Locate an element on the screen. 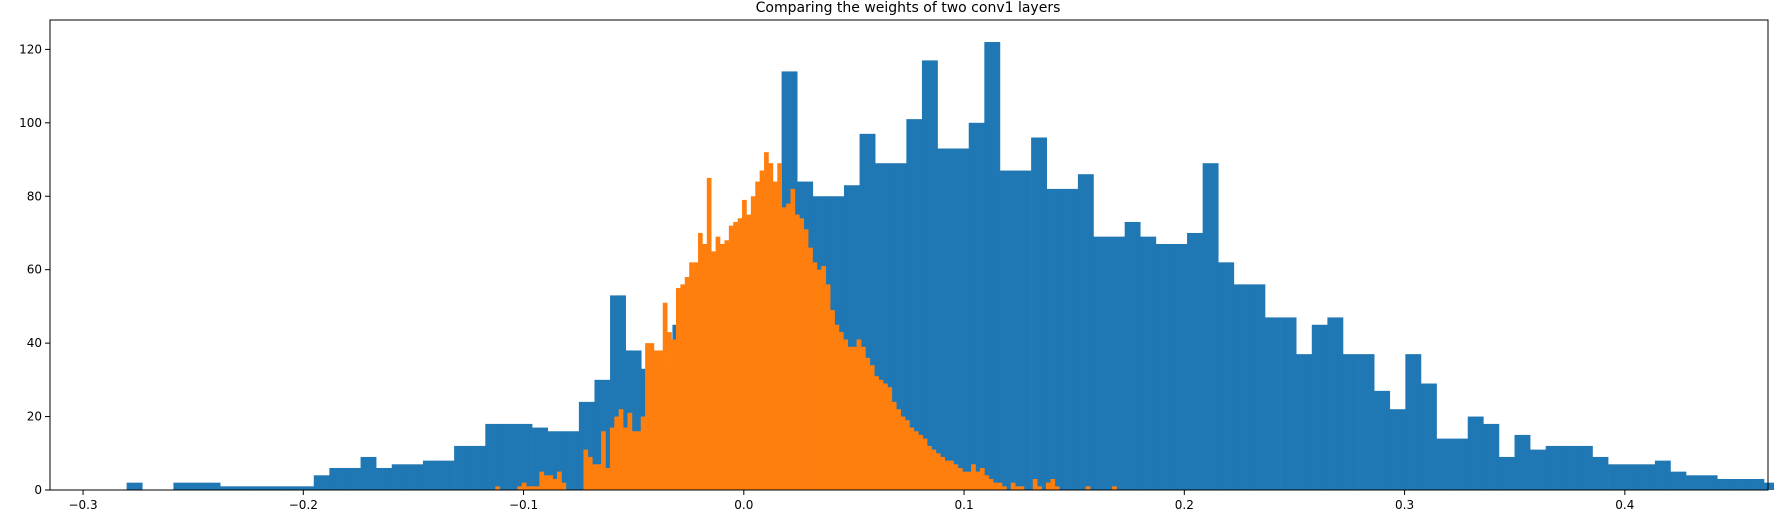 The image size is (1774, 520). y-tick-label: 80 is located at coordinates (34, 196).